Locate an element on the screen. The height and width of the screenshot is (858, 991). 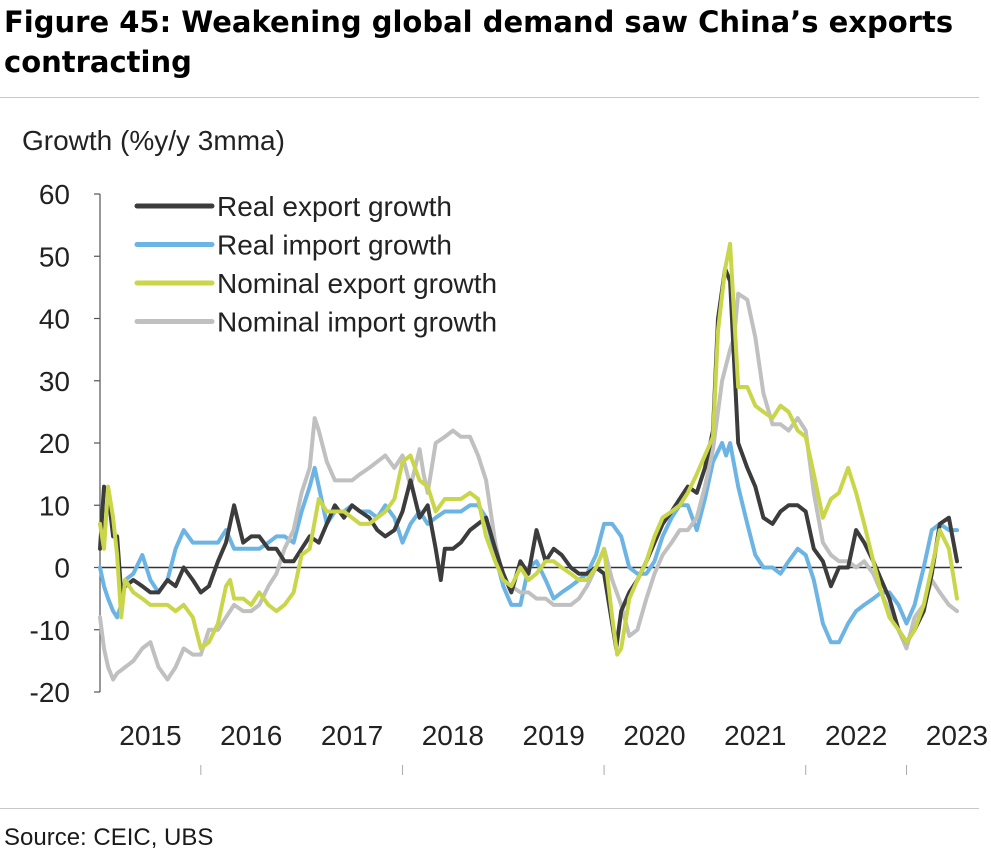
legend-label: Nominal export growth is located at coordinates (357, 283).